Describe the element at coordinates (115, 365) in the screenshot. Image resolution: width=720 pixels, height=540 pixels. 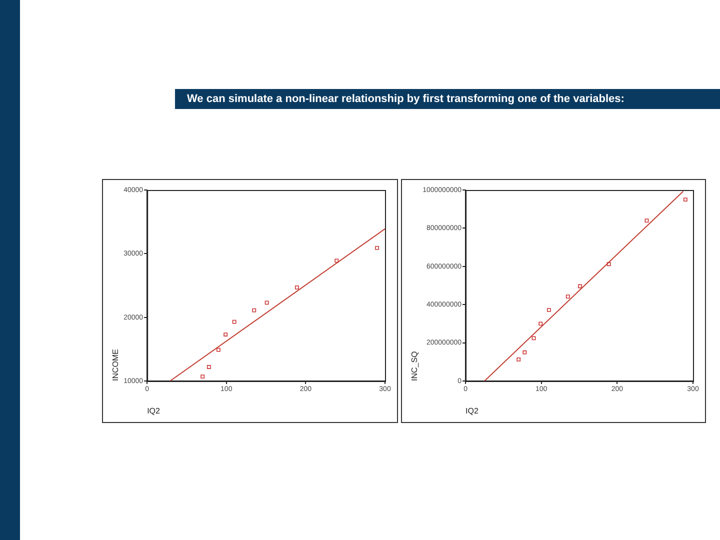
I see `y-axis-title: INCOME` at that location.